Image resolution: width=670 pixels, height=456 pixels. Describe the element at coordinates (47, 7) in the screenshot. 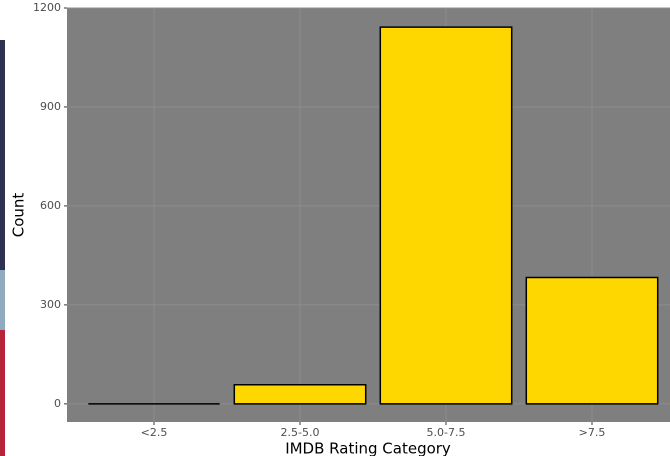

I see `y-tick-label: 1200` at that location.